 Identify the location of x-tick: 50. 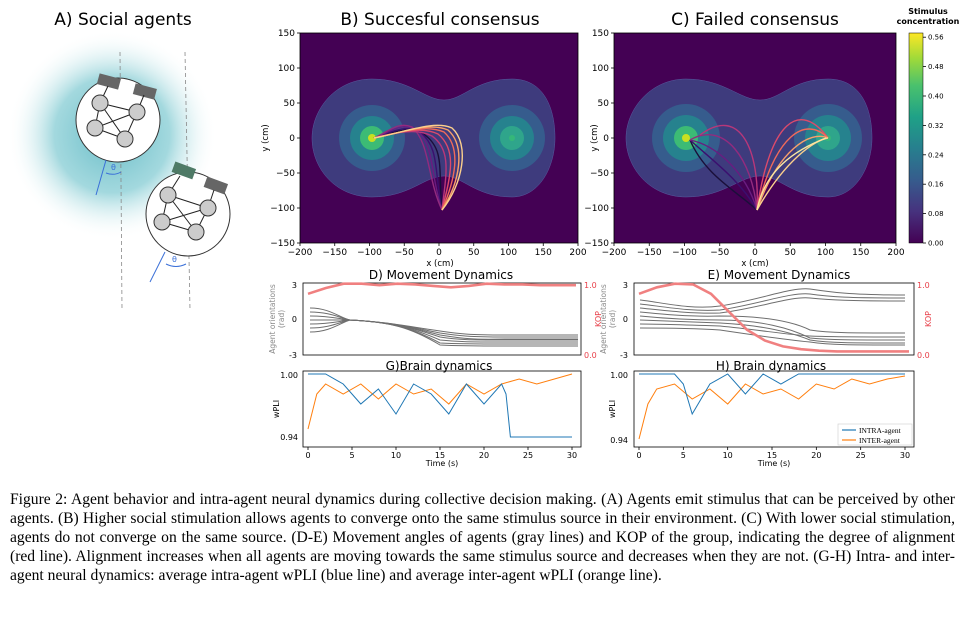
(791, 253).